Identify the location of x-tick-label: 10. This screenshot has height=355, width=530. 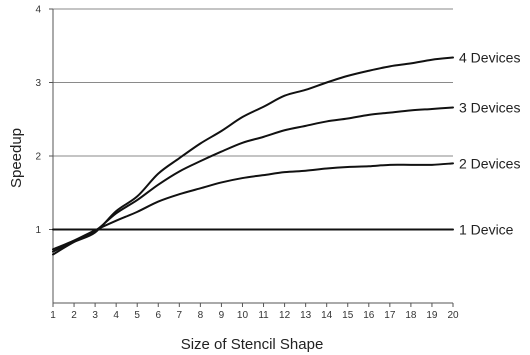
(243, 315).